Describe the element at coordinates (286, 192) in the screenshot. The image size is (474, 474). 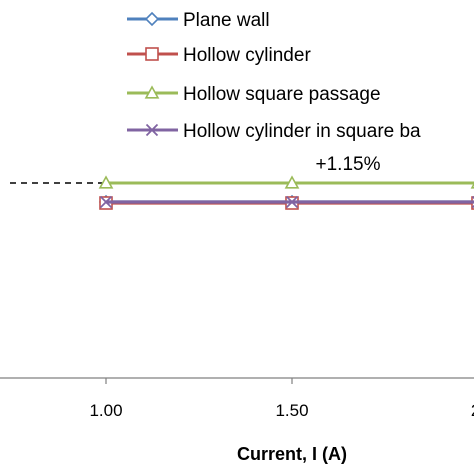
I see `series-layer` at that location.